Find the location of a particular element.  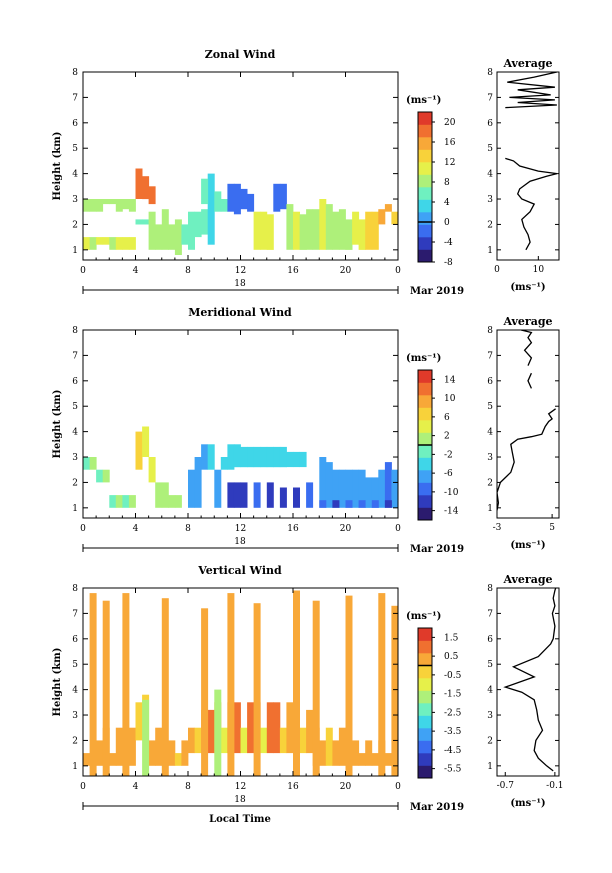

colorbar-tick-label: 16 is located at coordinates (450, 143).